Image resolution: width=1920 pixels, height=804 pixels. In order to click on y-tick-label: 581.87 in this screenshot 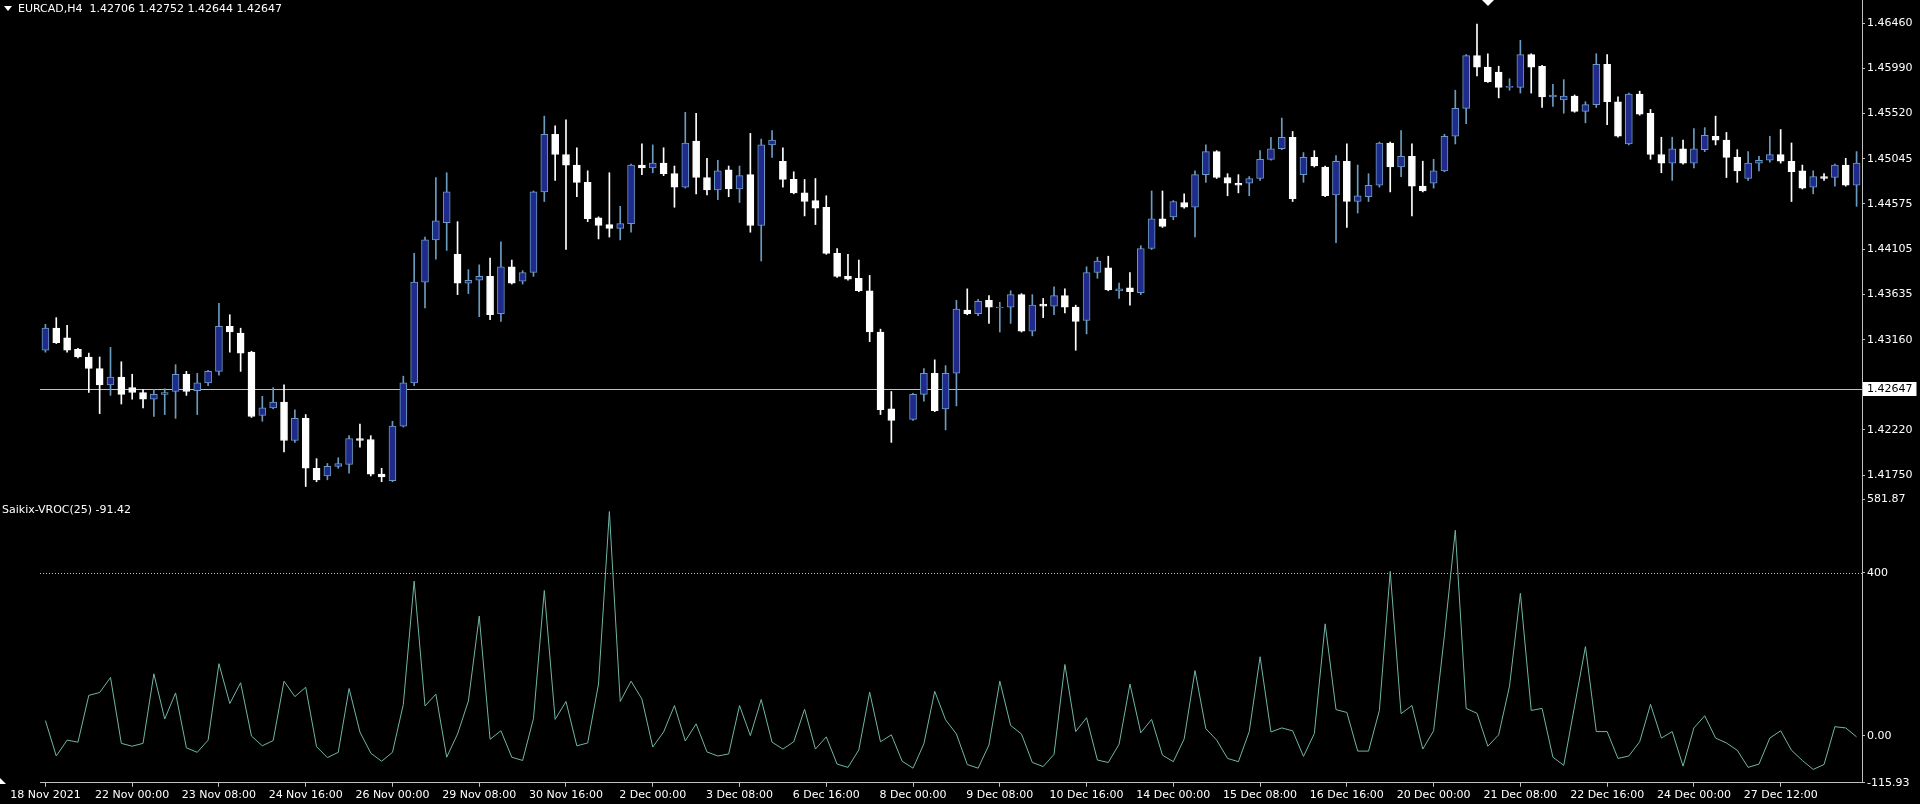, I will do `click(1886, 498)`.